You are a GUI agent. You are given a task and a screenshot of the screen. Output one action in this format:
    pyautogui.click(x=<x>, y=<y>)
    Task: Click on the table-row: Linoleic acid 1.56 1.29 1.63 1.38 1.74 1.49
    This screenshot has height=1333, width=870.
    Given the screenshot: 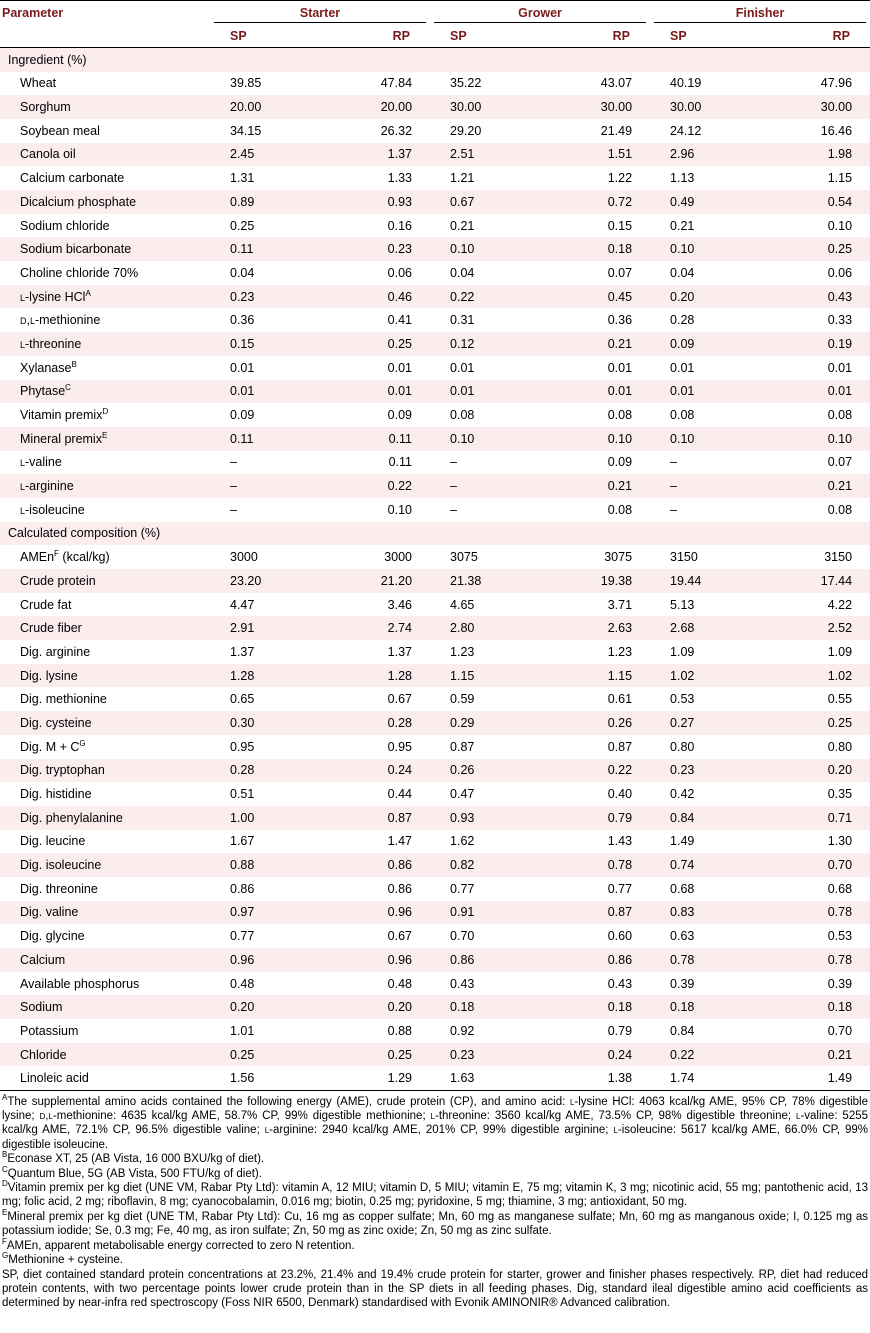 What is the action you would take?
    pyautogui.click(x=435, y=1078)
    